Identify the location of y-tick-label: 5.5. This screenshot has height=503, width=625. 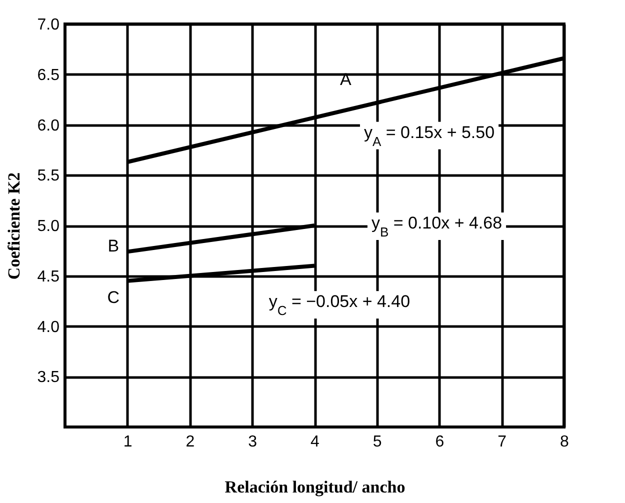
(48, 176).